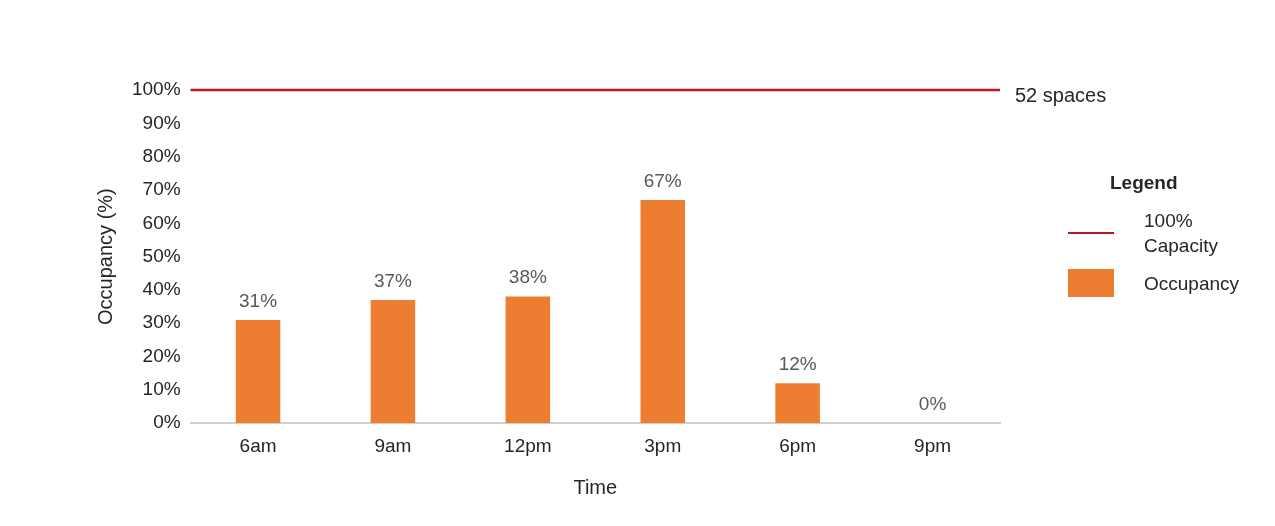 This screenshot has width=1275, height=526. What do you see at coordinates (156, 89) in the screenshot?
I see `y-tick-label: 100%` at bounding box center [156, 89].